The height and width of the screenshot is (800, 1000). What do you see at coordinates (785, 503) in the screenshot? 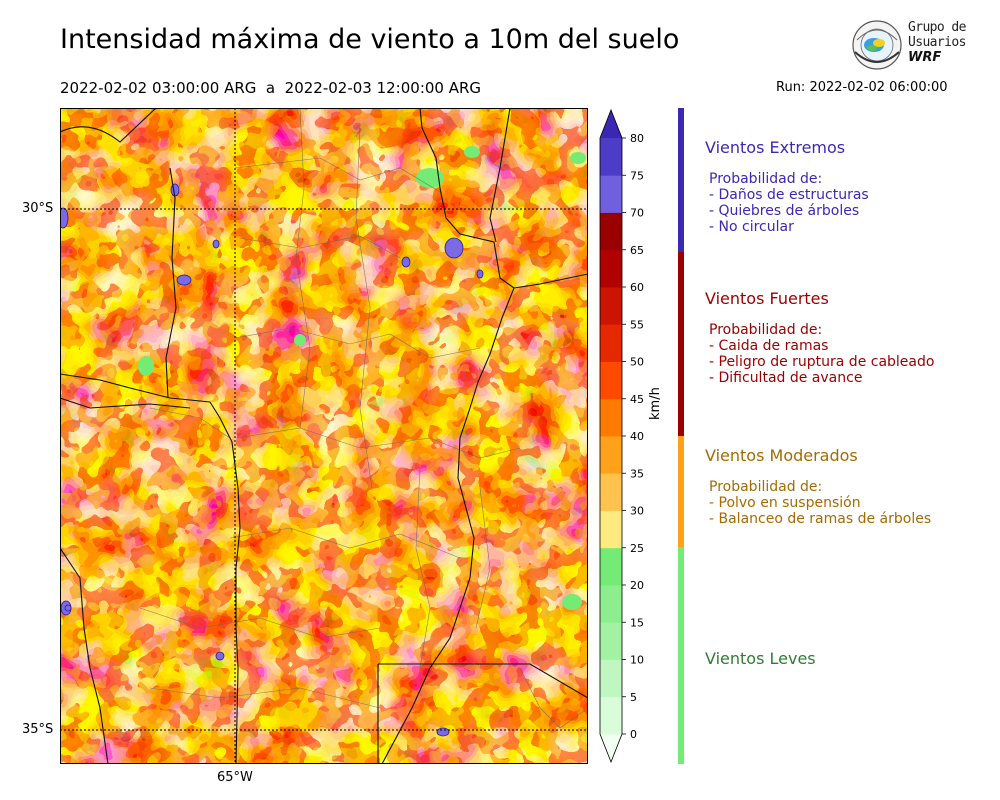
I see `category-line: - Polvo en suspensión` at bounding box center [785, 503].